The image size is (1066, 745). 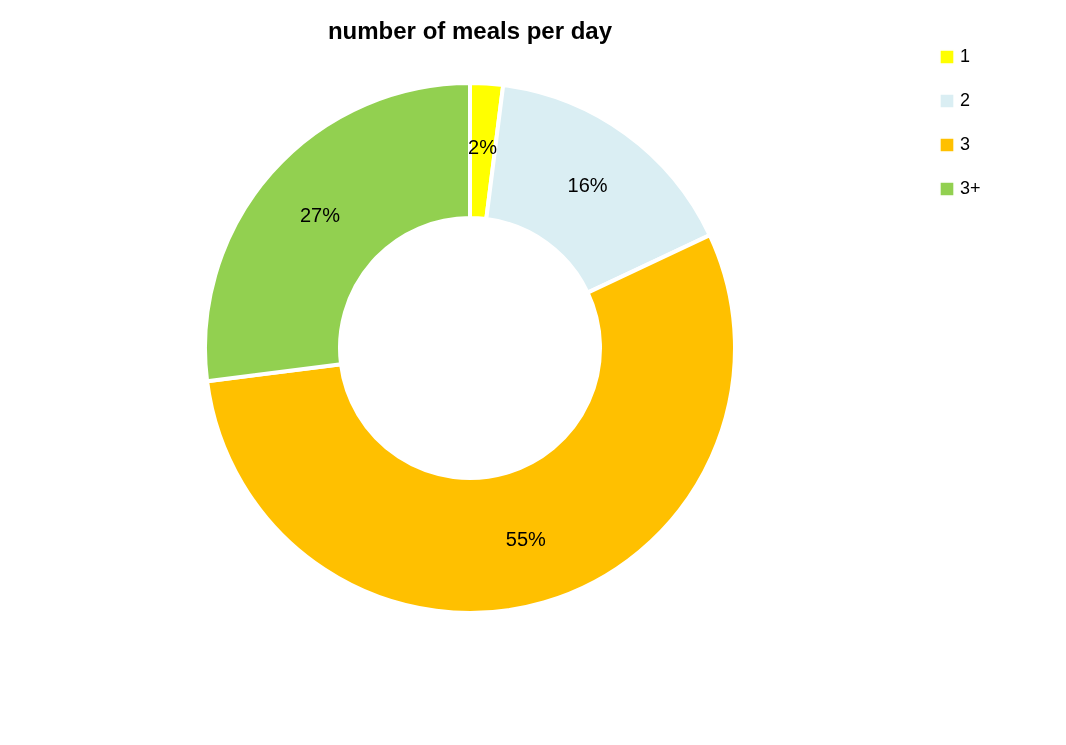 I want to click on legend-label: 3, so click(x=965, y=144).